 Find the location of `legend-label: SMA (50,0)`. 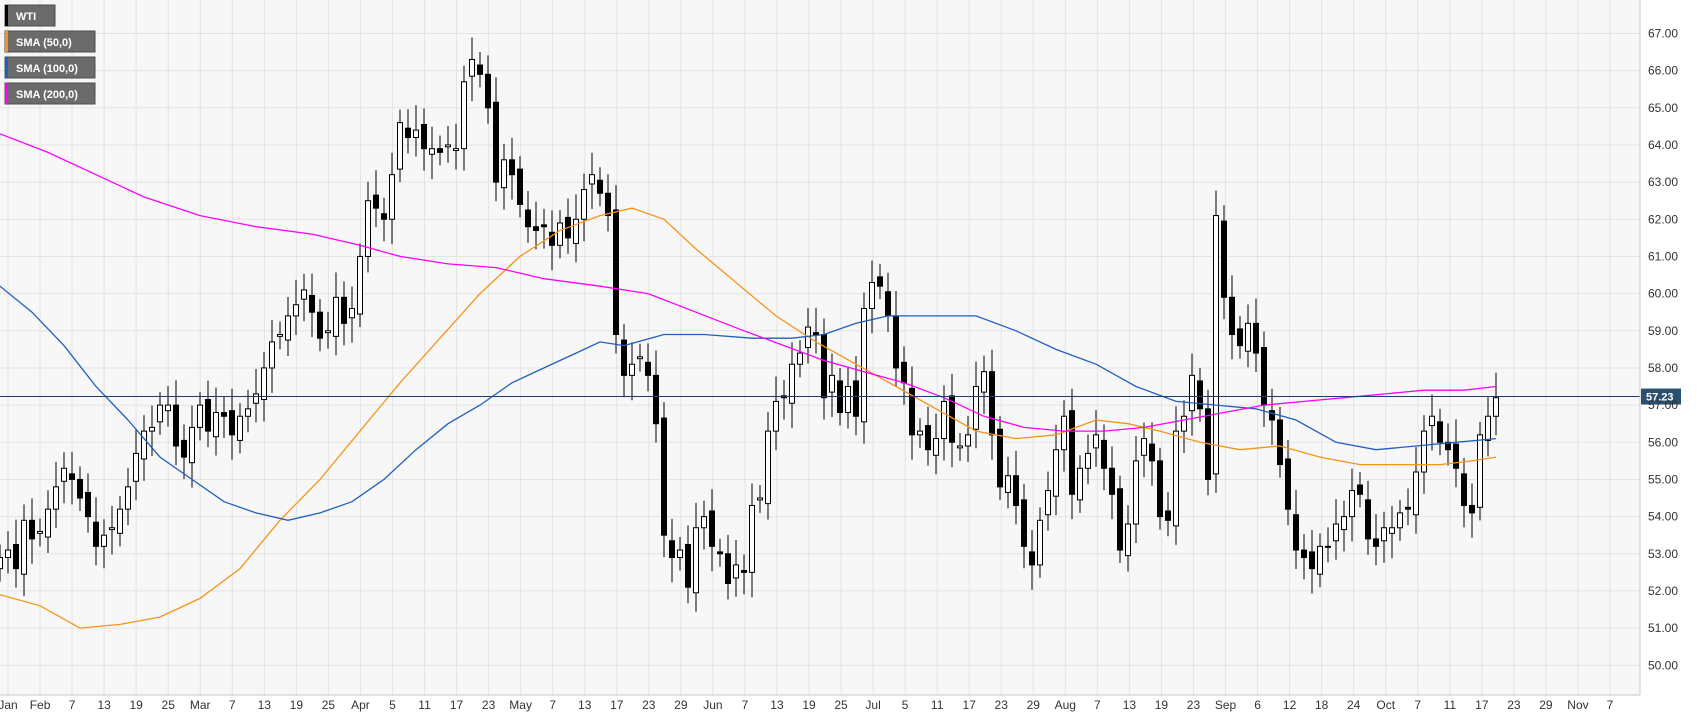

legend-label: SMA (50,0) is located at coordinates (44, 43).